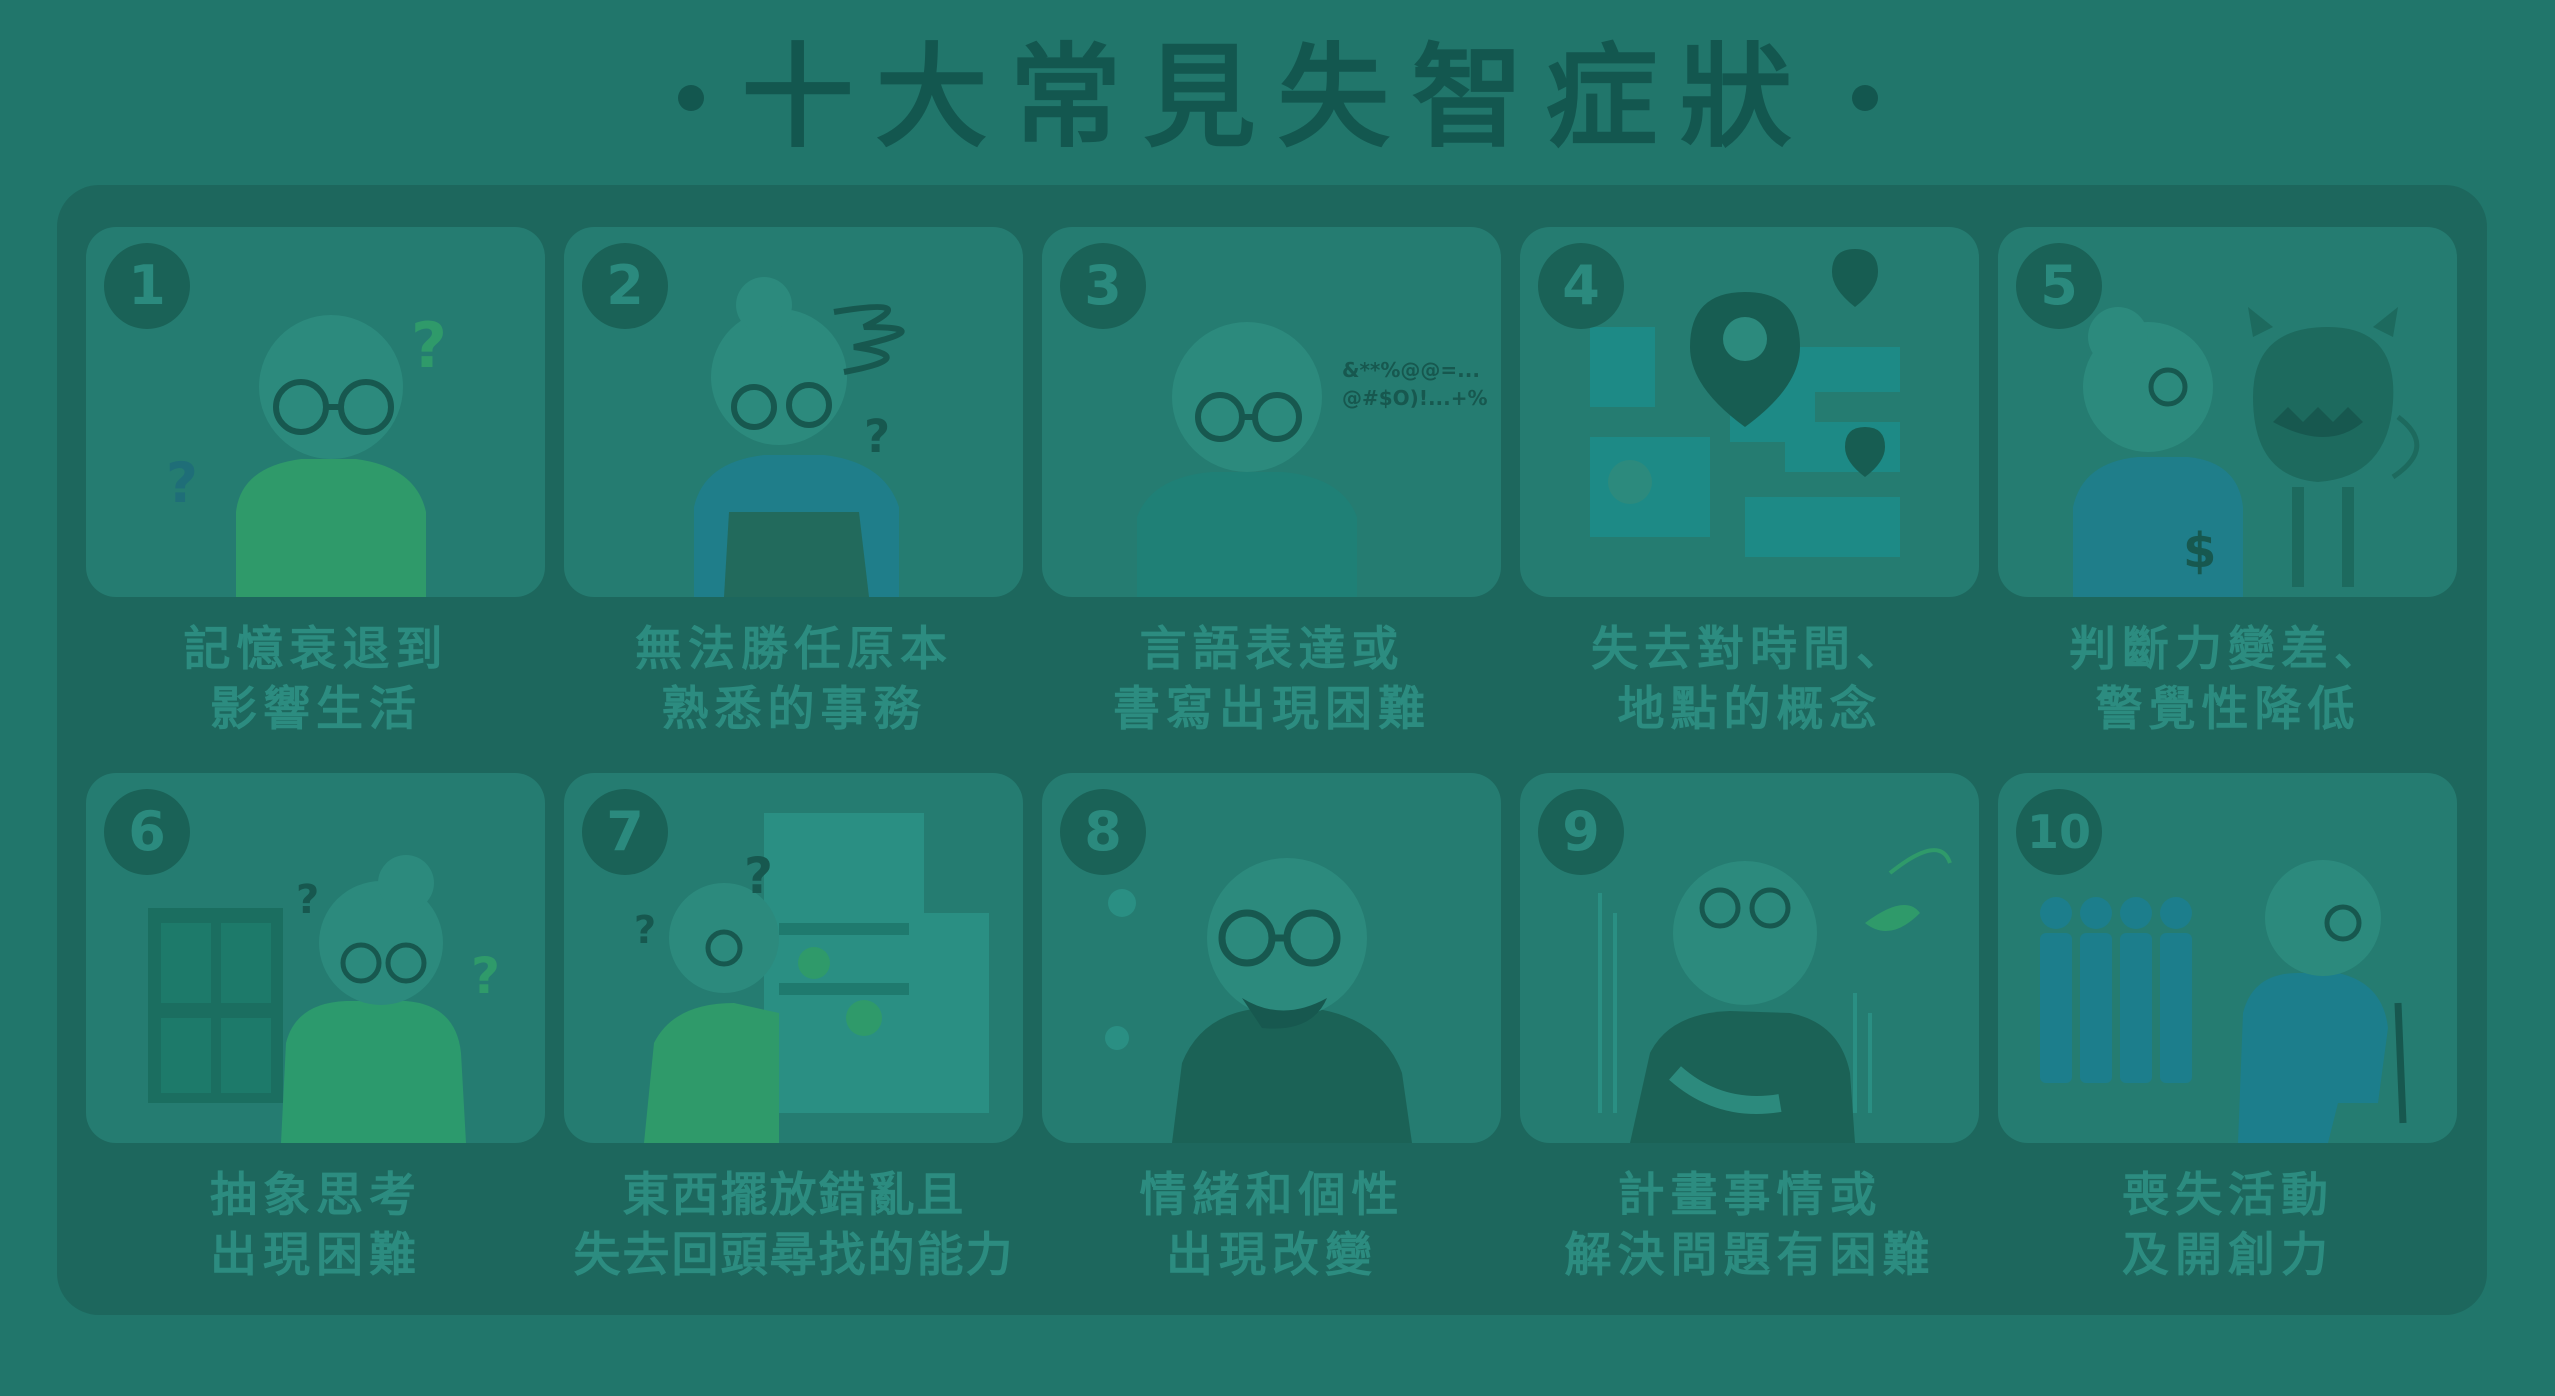 The width and height of the screenshot is (2555, 1396). I want to click on symptom-card-2: ? 2, so click(793, 412).